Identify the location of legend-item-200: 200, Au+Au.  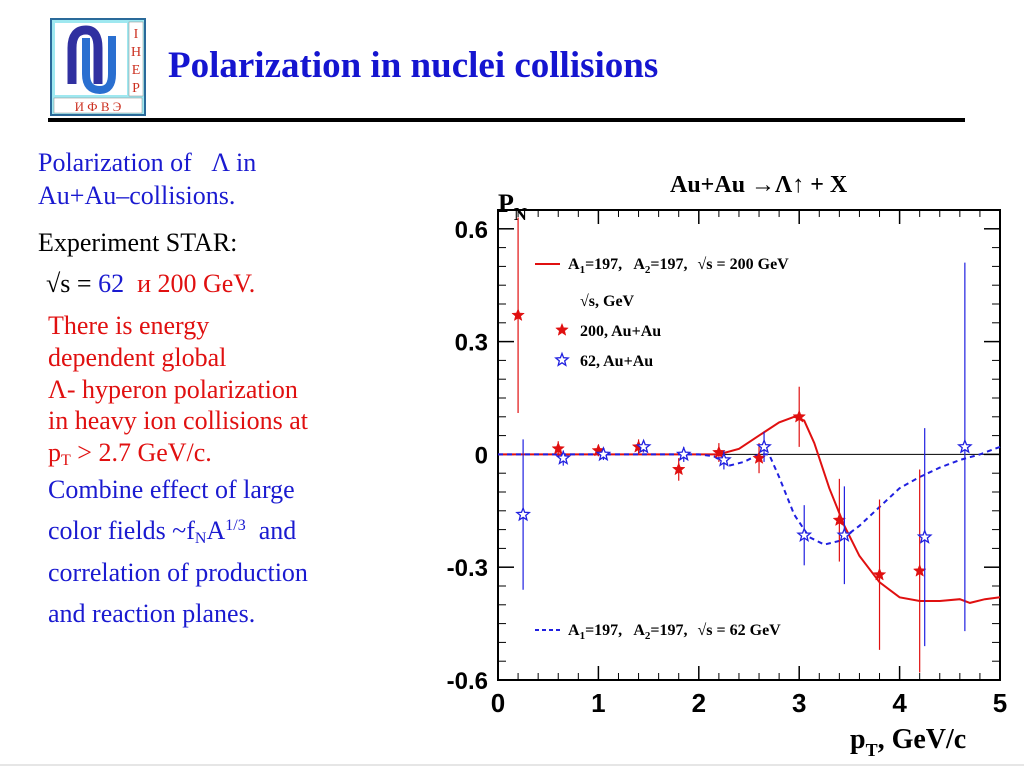
(620, 331).